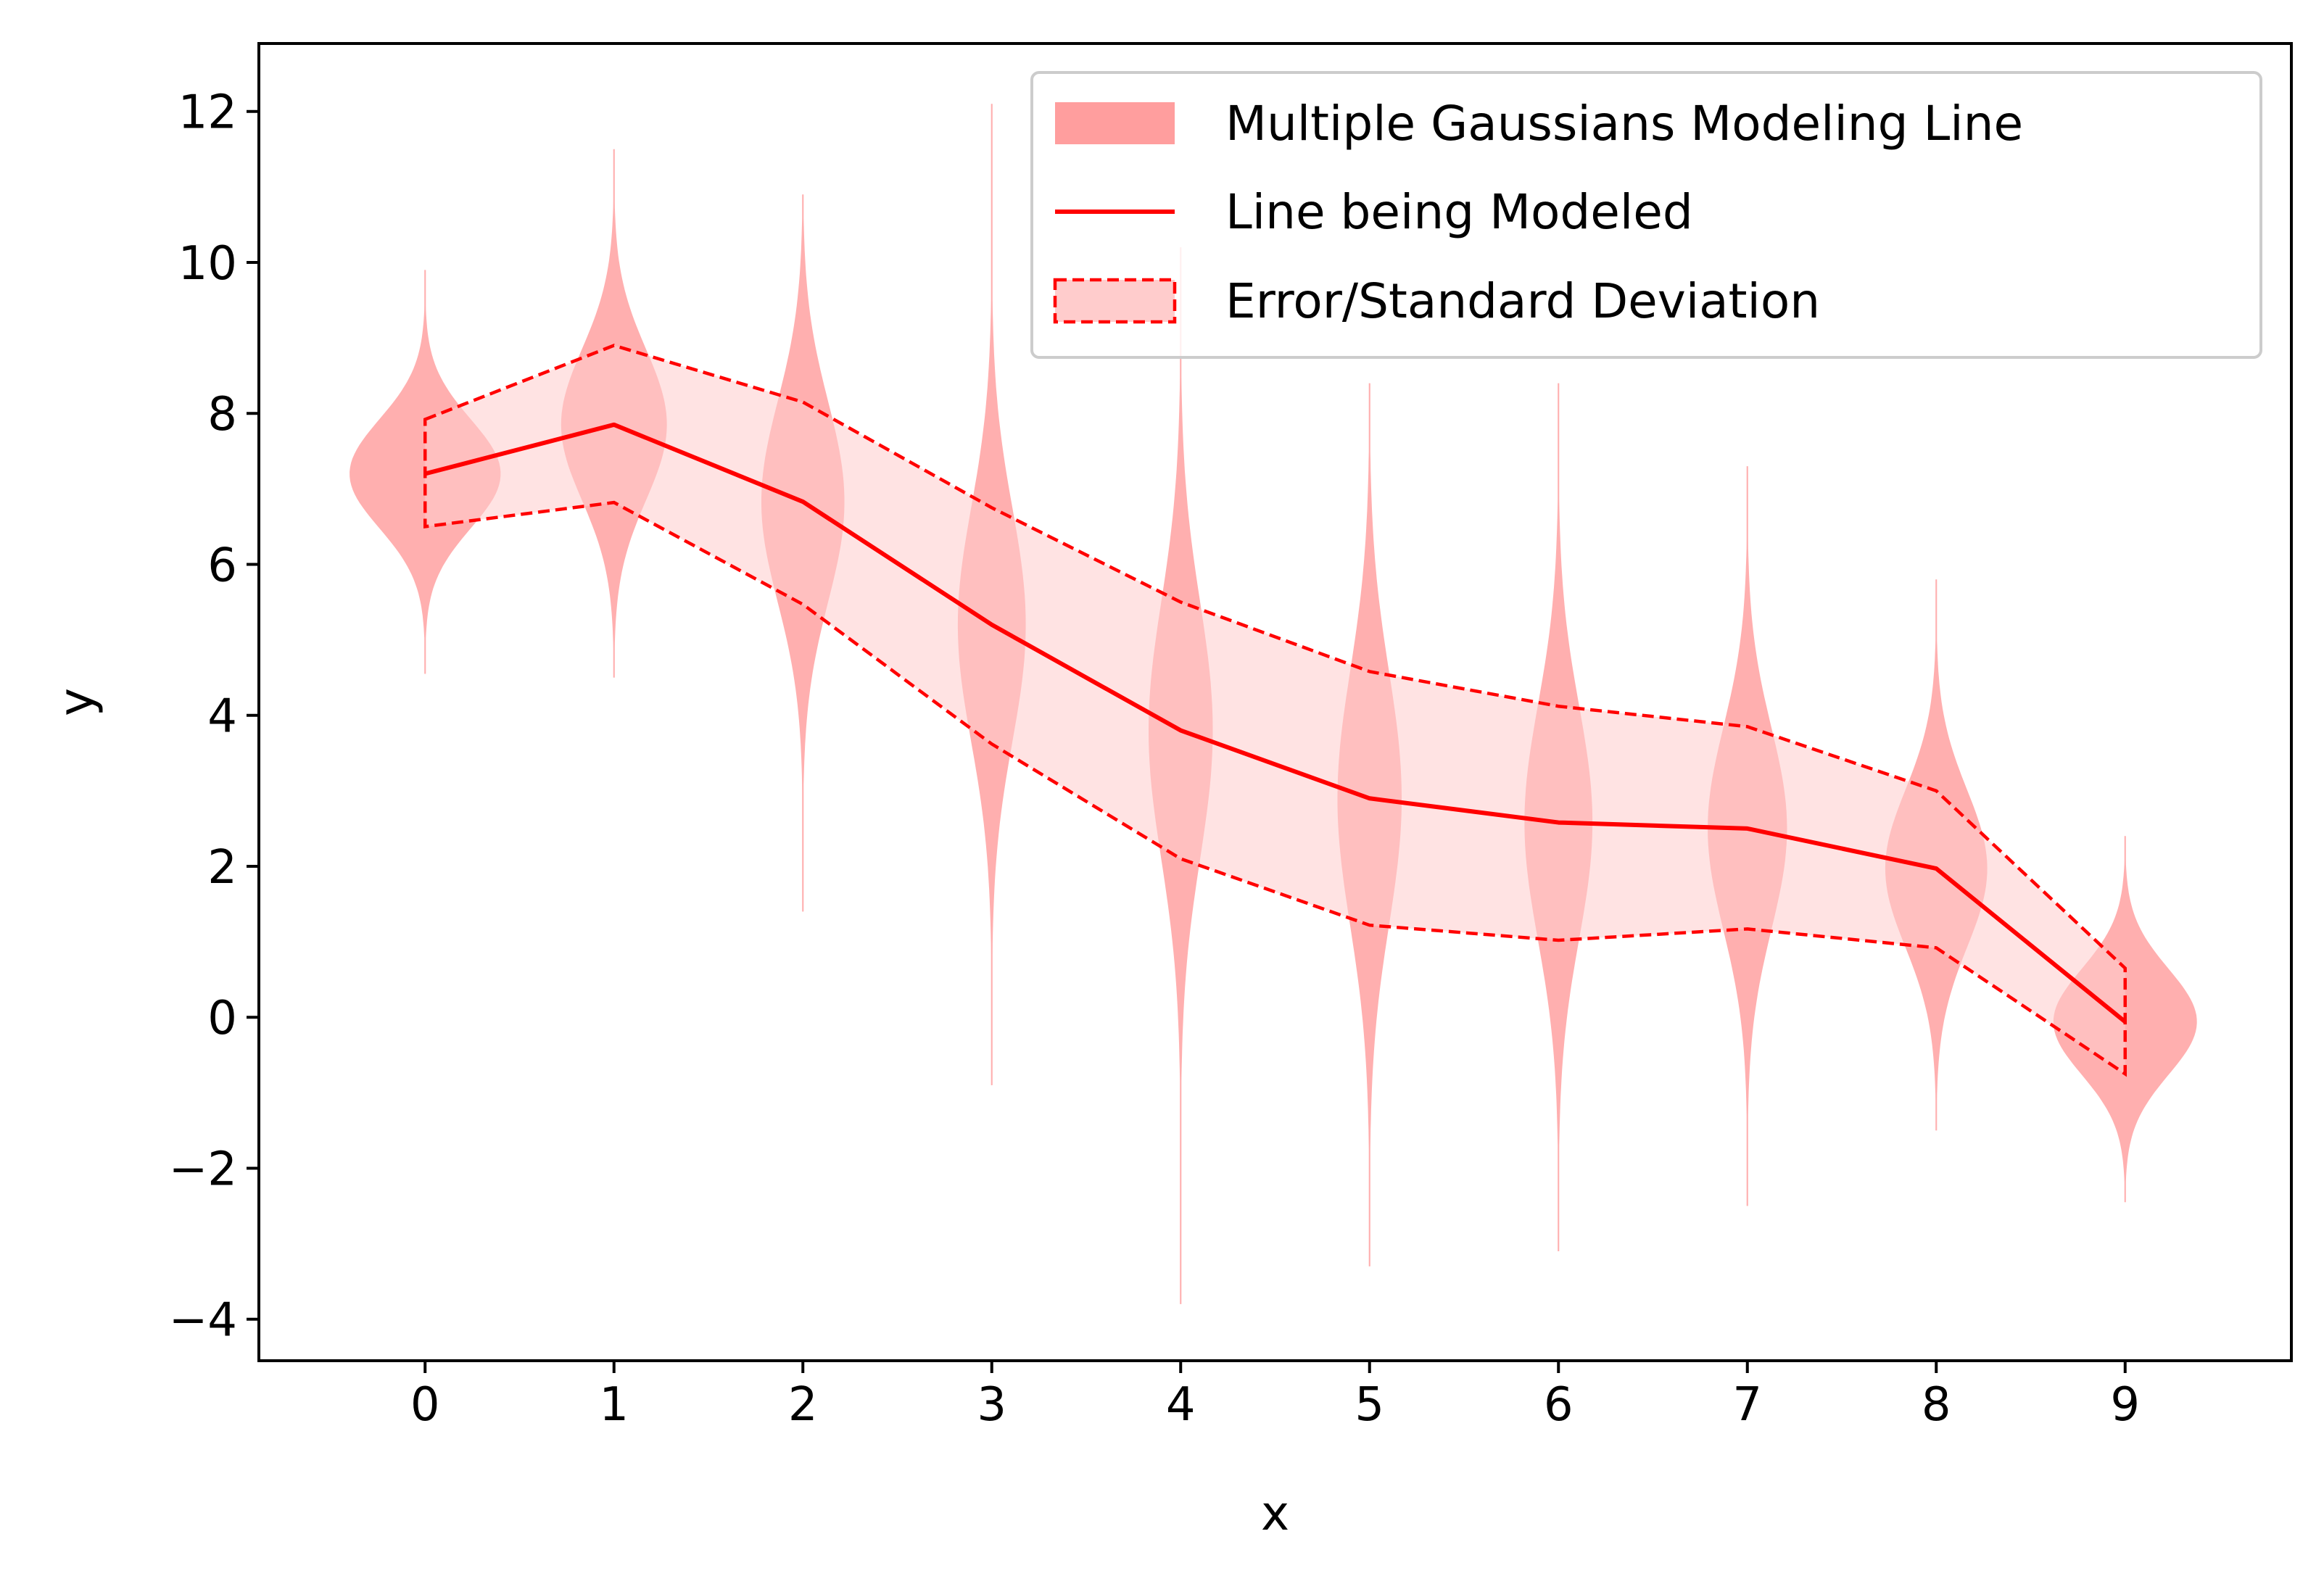 This screenshot has width=2324, height=1584. Describe the element at coordinates (1115, 123) in the screenshot. I see `legend-swatch-gaussians` at that location.